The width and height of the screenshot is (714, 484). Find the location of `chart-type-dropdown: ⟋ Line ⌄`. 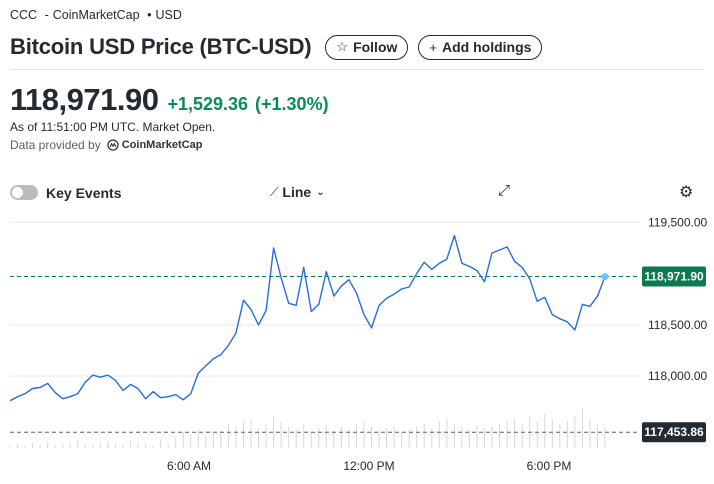

chart-type-dropdown: ⟋ Line ⌄ is located at coordinates (297, 192).